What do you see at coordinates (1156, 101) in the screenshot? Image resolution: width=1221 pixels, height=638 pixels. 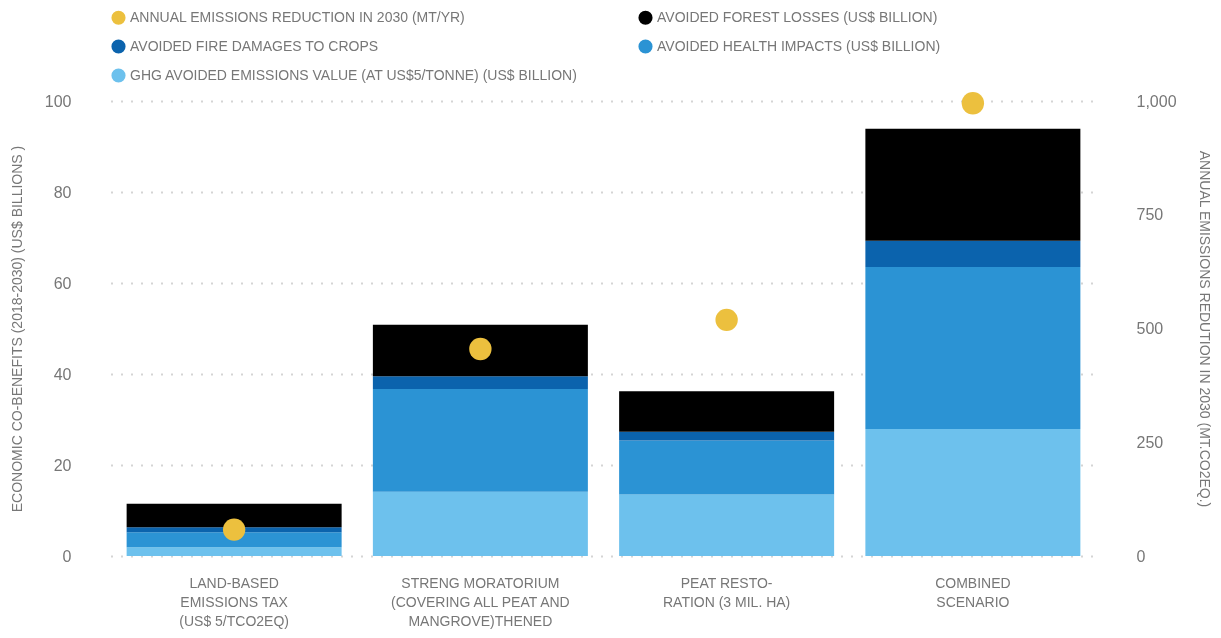 I see `y2-tick-label: 1,000` at bounding box center [1156, 101].